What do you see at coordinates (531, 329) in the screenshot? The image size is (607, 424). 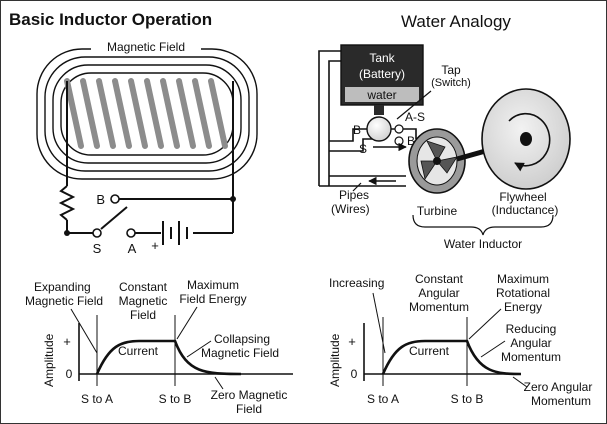 I see `right-reducing-1: Reducing` at bounding box center [531, 329].